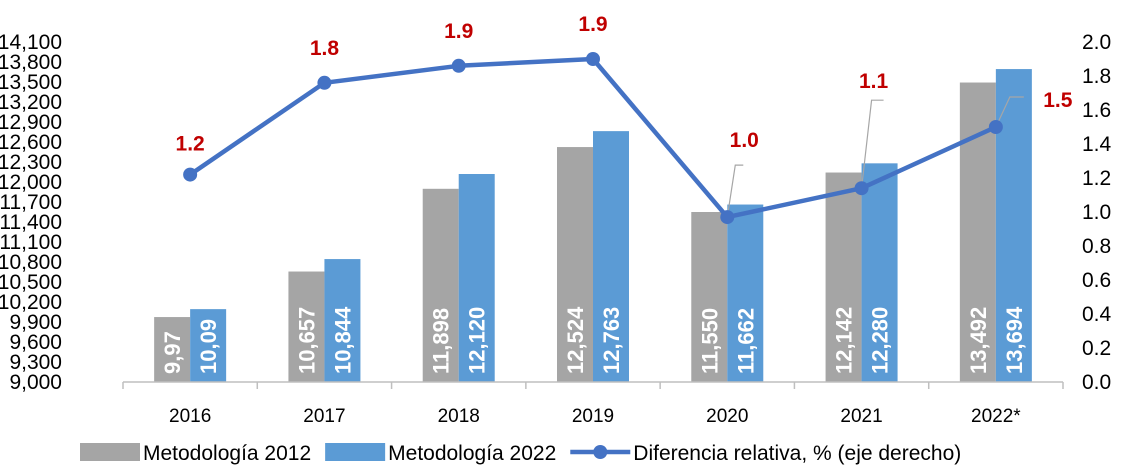  What do you see at coordinates (459, 416) in the screenshot?
I see `x-axis-category-label: 2018` at bounding box center [459, 416].